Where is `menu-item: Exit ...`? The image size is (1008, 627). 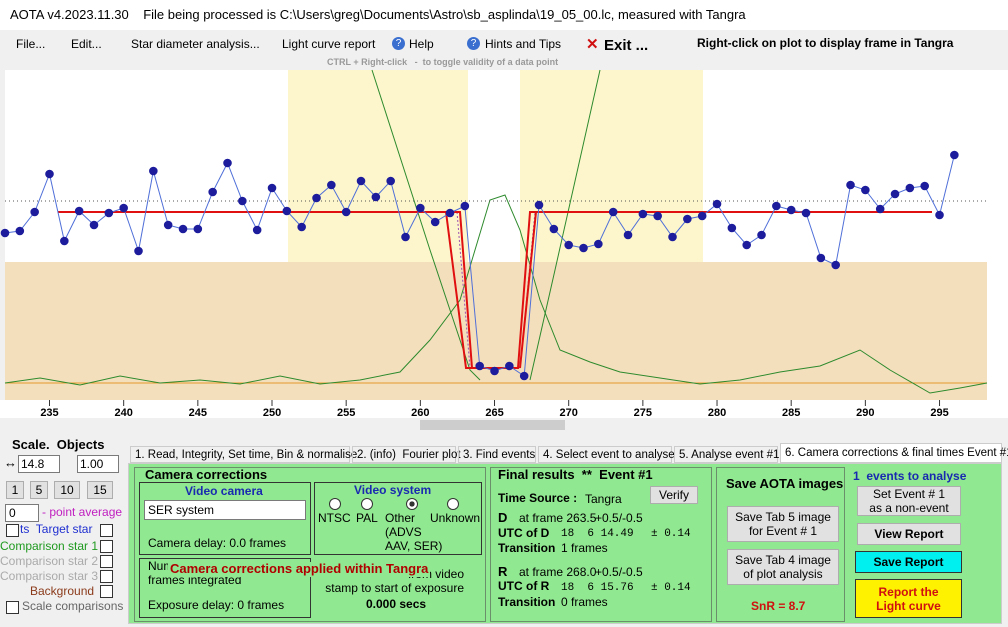
menu-item: Exit ... is located at coordinates (626, 45).